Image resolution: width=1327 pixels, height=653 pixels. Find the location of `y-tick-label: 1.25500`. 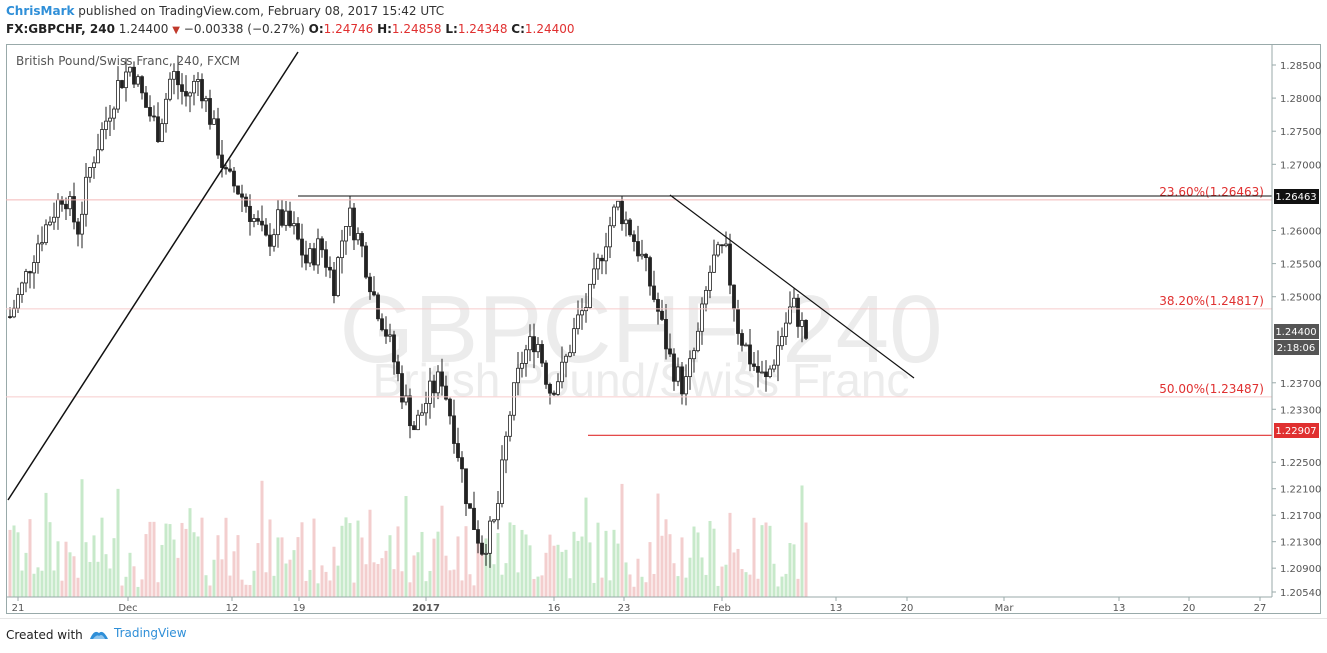

y-tick-label: 1.25500 is located at coordinates (1300, 265).